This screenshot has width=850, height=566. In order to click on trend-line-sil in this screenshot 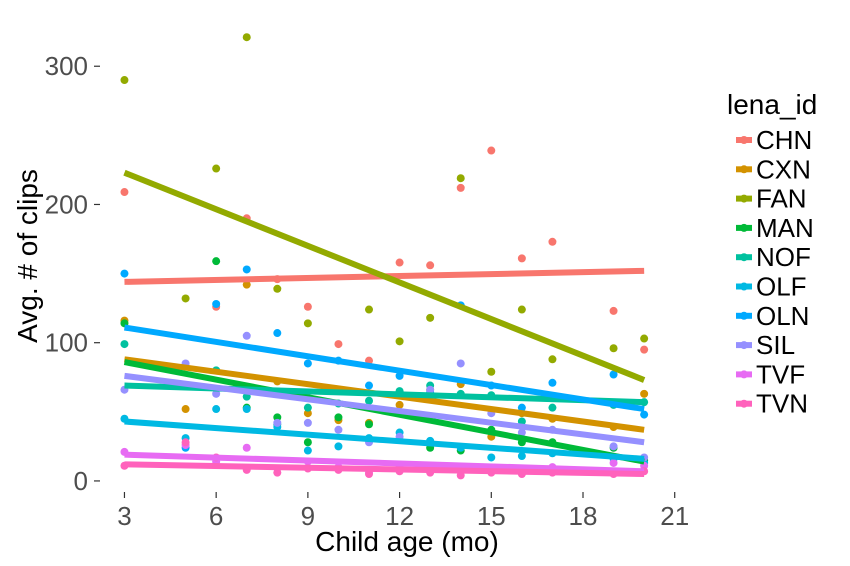, I will do `click(384, 409)`.